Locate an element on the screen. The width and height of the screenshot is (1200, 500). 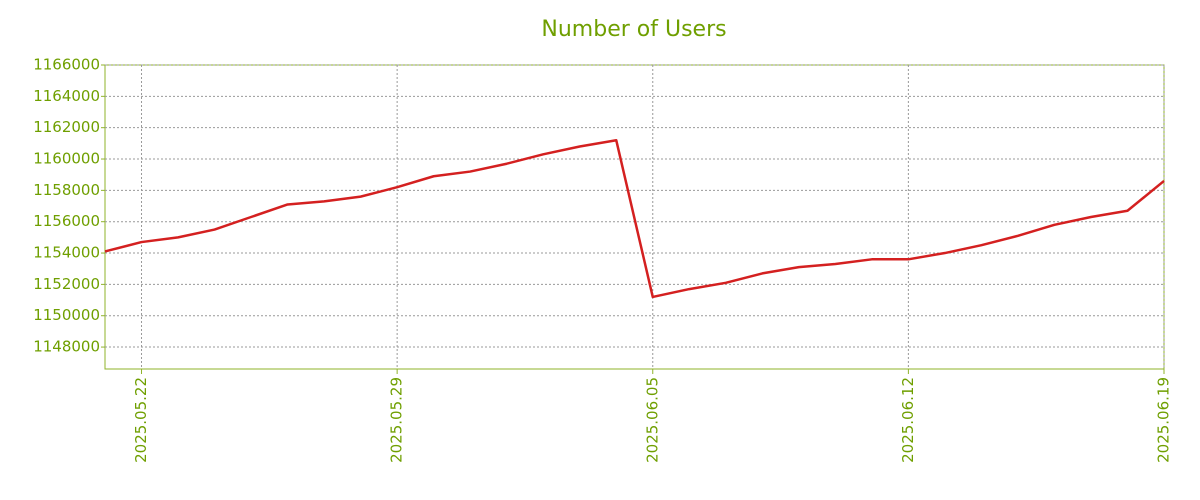
y-tick-label: 1148000 is located at coordinates (66, 347).